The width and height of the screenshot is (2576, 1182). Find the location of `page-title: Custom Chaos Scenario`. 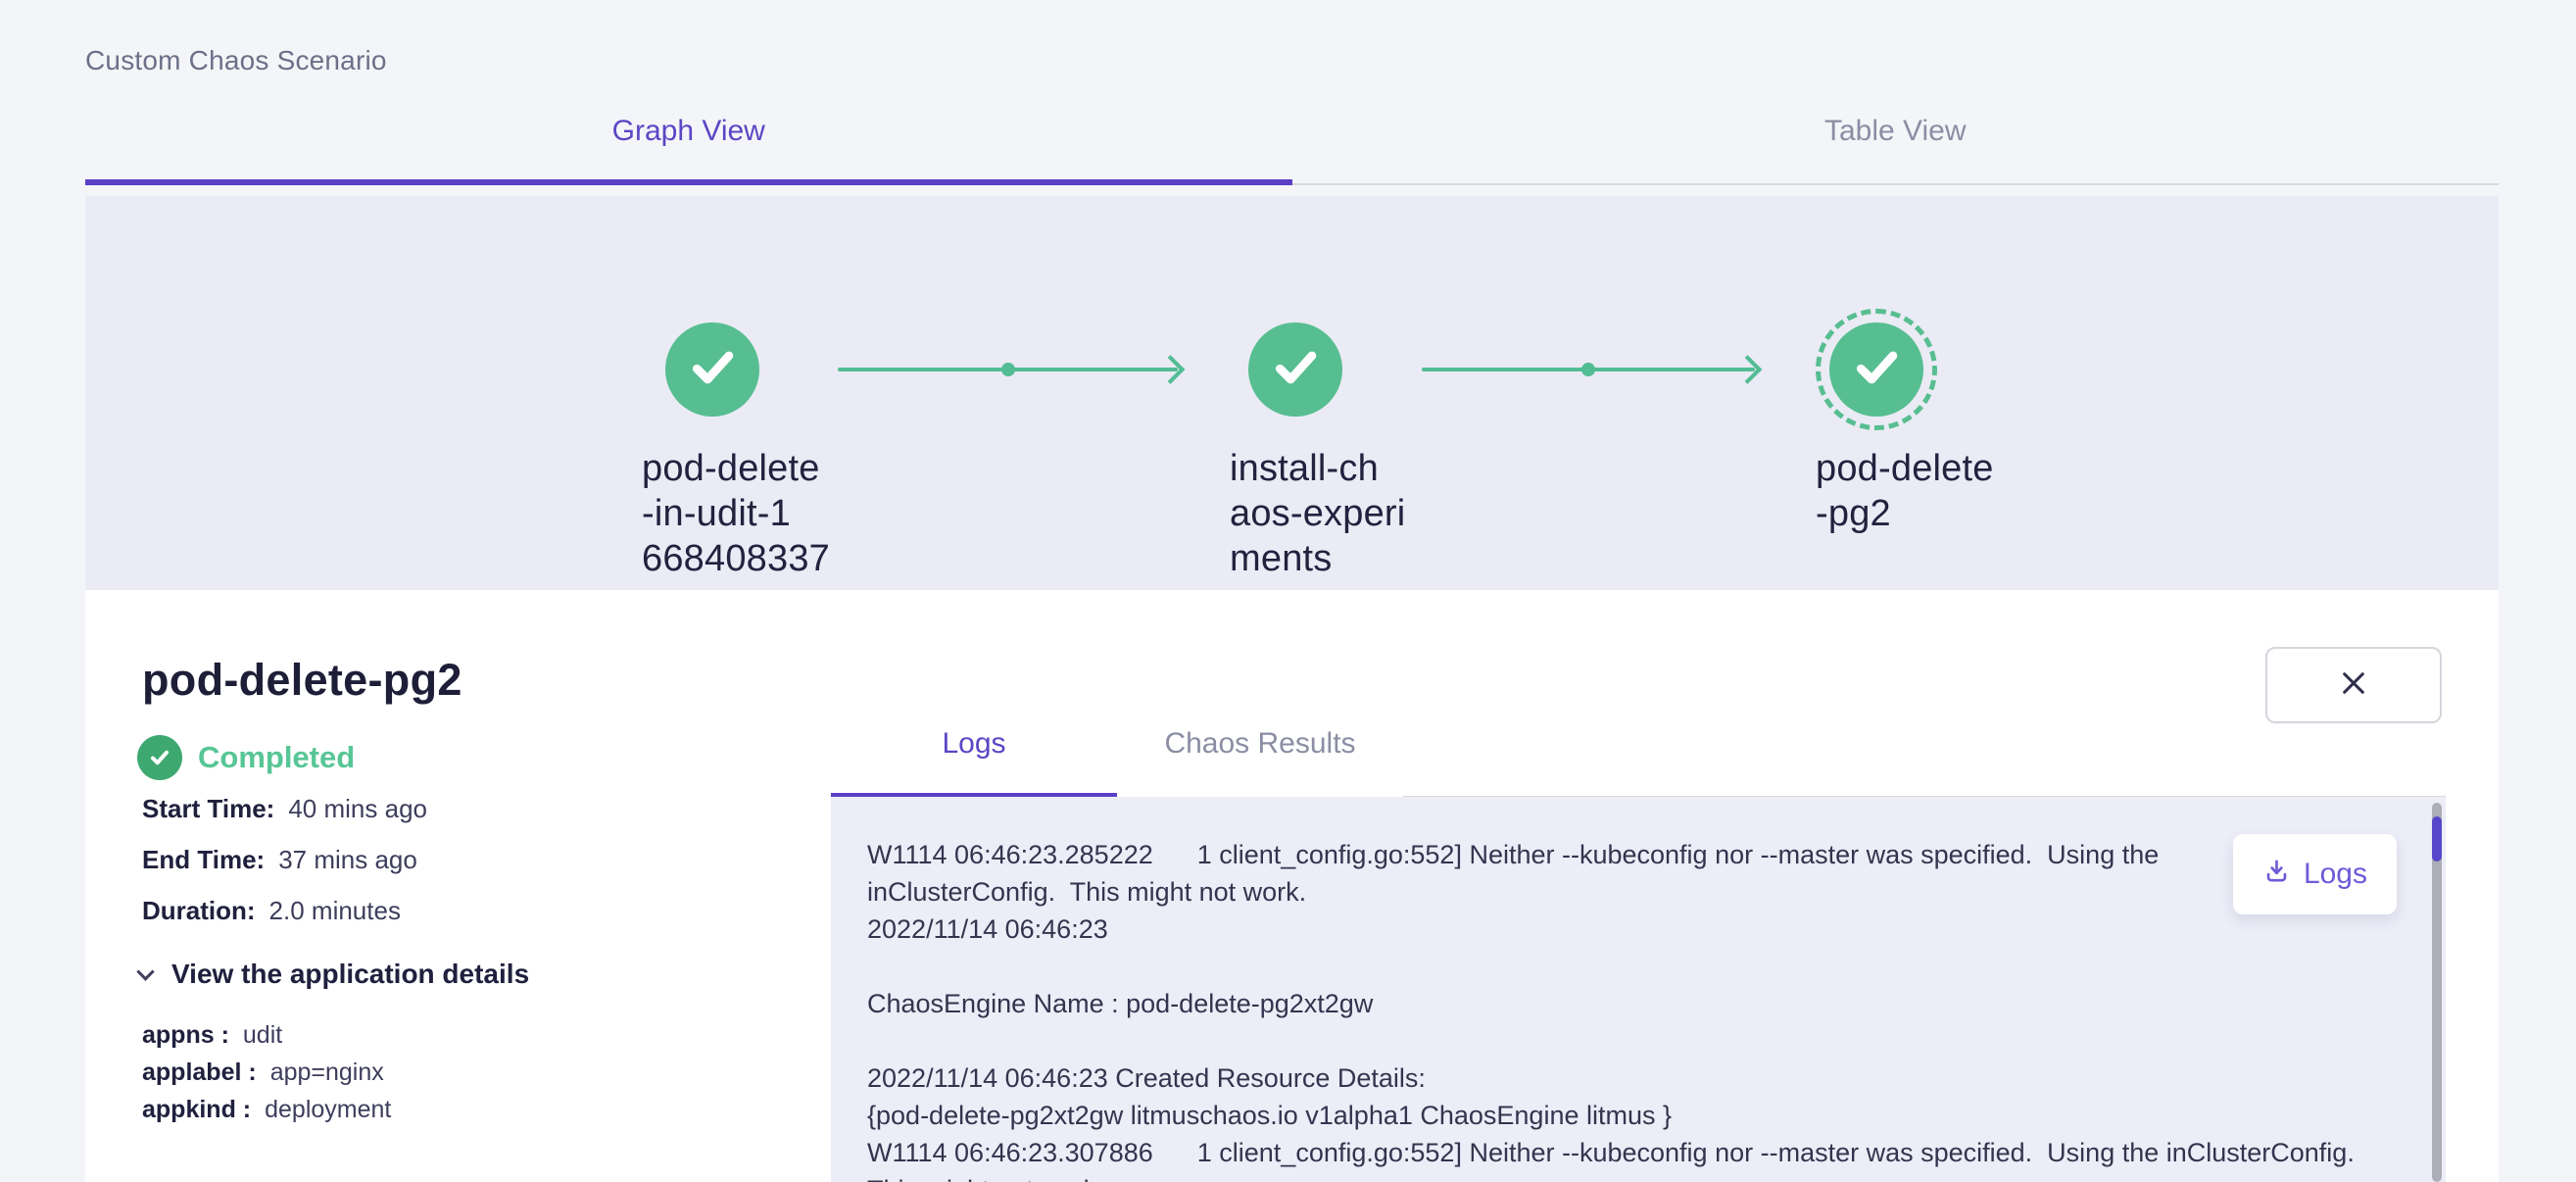

page-title: Custom Chaos Scenario is located at coordinates (236, 60).